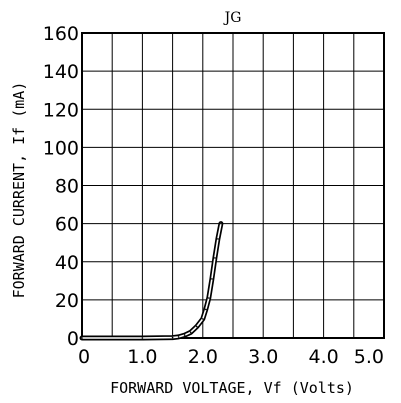 This screenshot has height=403, width=401. I want to click on series-layer, so click(151, 281).